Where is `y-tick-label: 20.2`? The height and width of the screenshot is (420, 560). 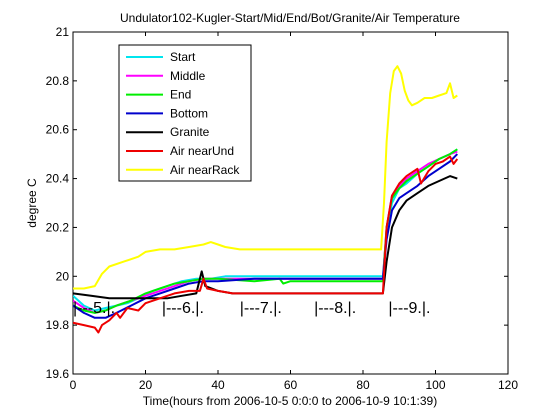 y-tick-label: 20.2 is located at coordinates (58, 227).